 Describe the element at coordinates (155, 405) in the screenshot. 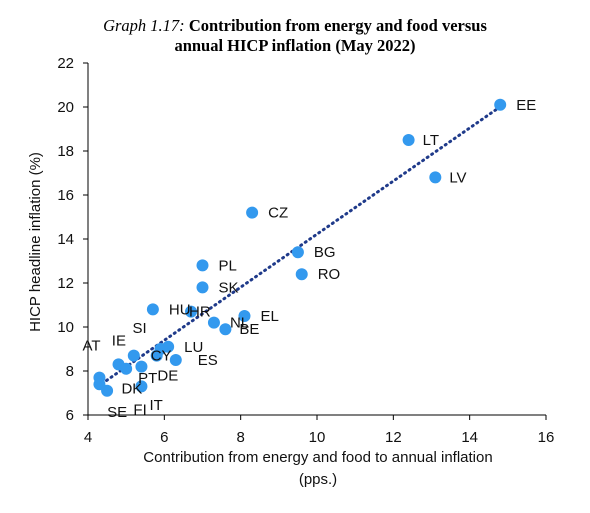

I see `point-label: IT` at that location.